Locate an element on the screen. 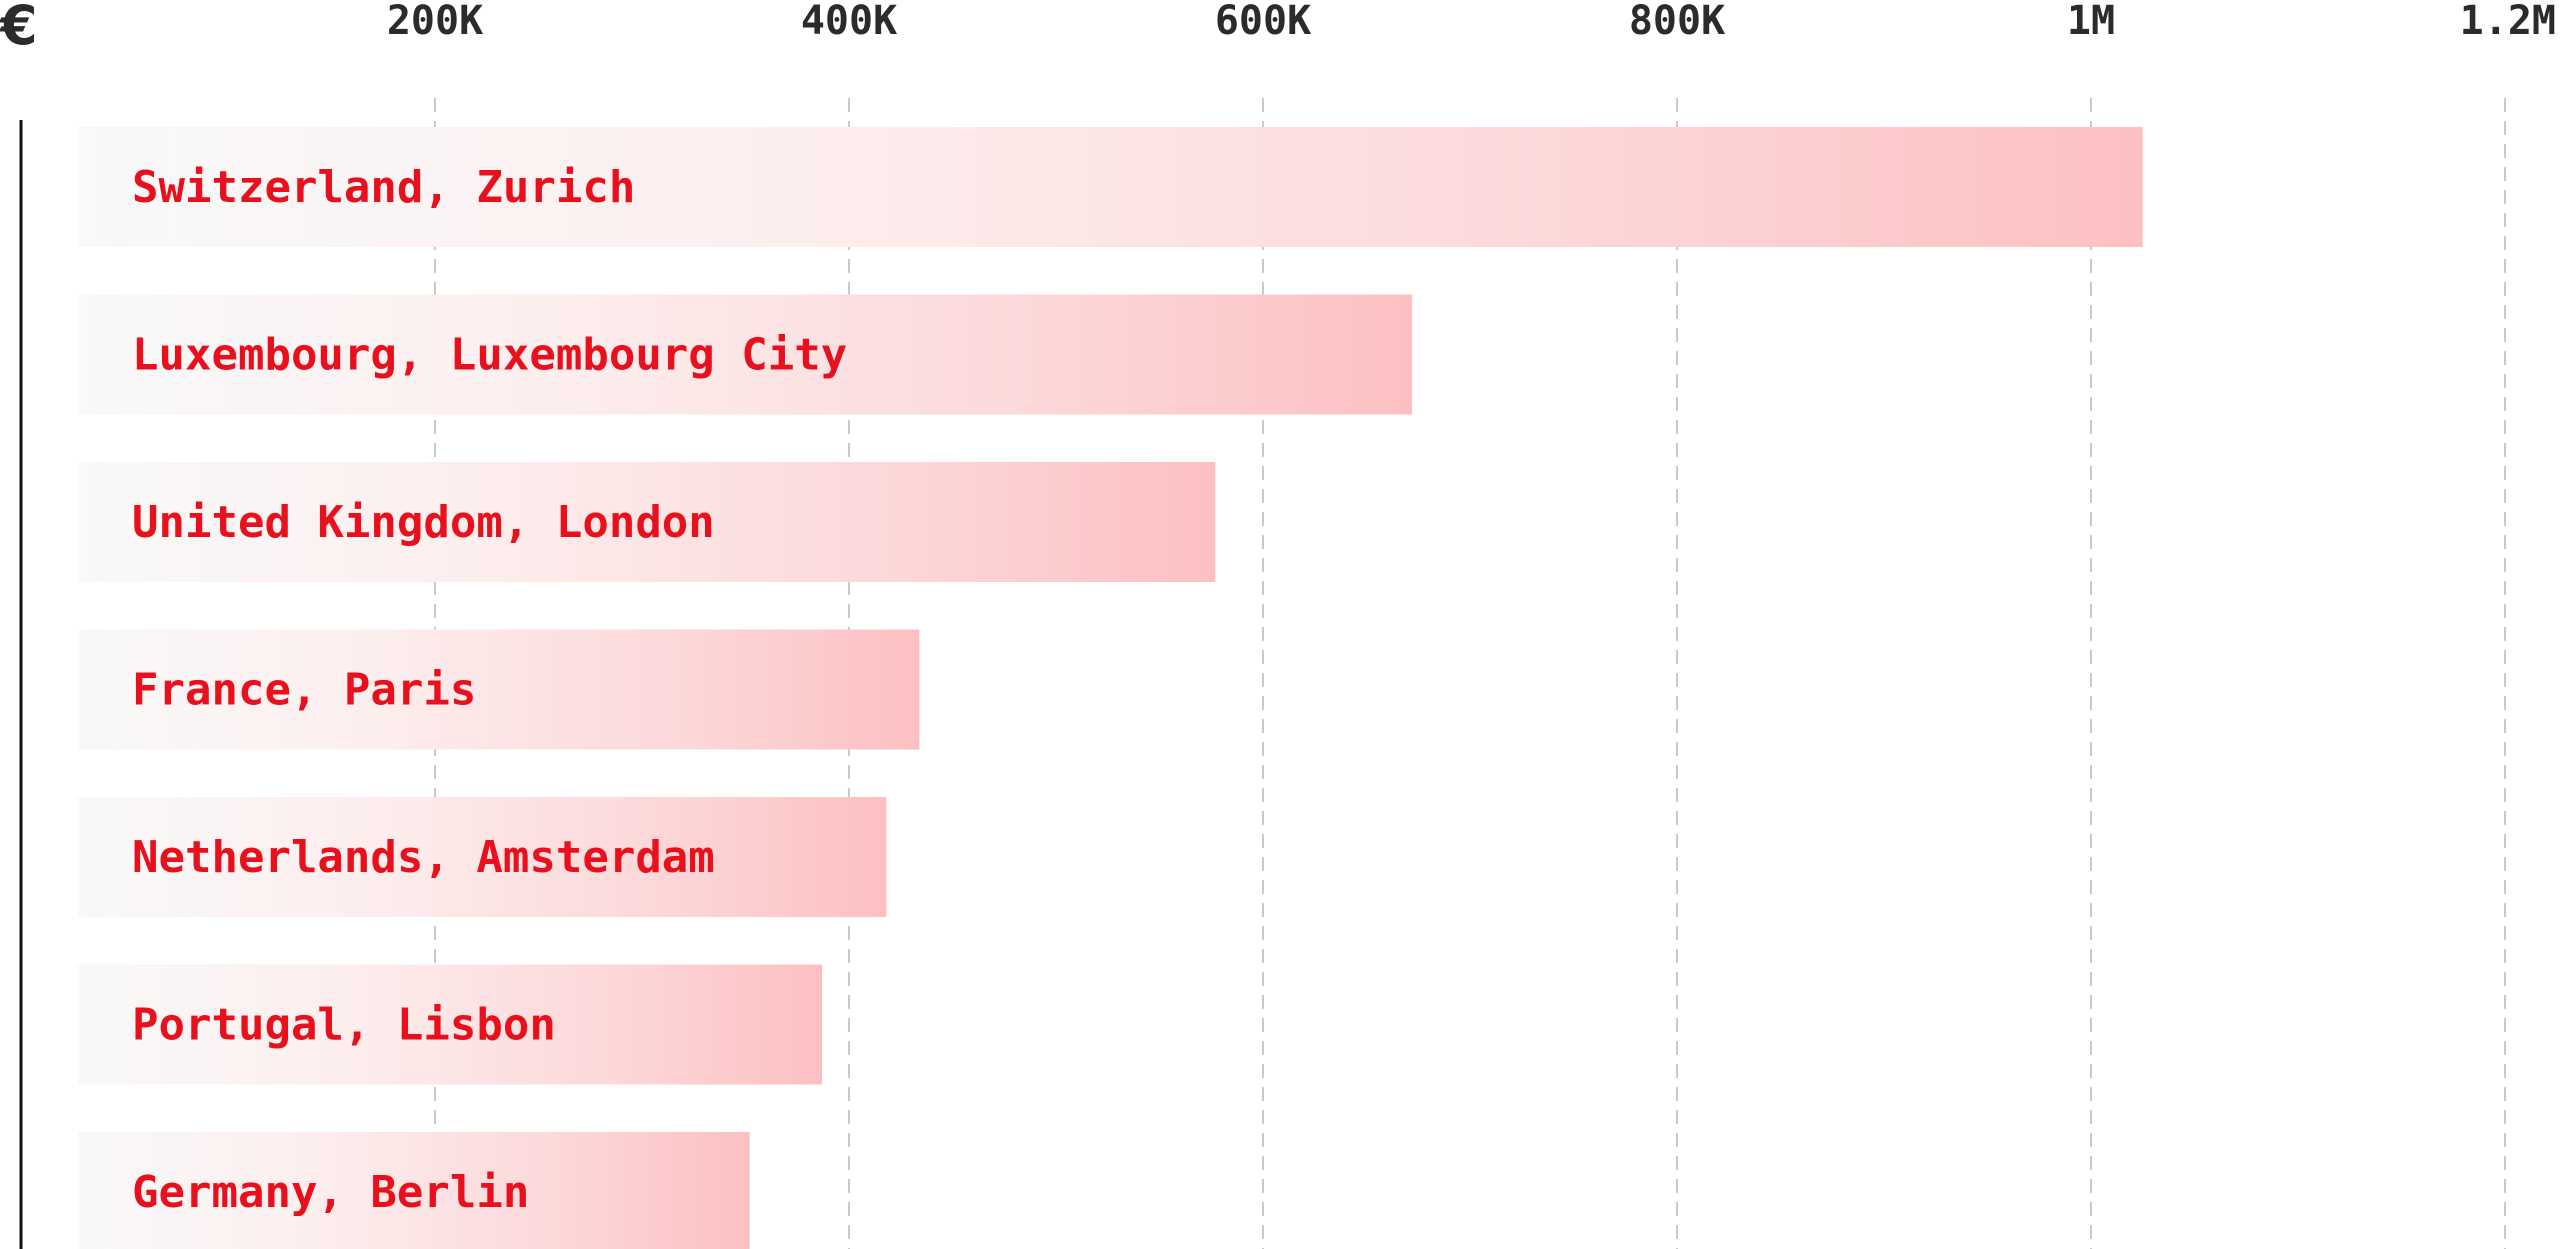 This screenshot has width=2560, height=1249. bar-label-switzerland-zurich: Switzerland, Zurich is located at coordinates (383, 187).